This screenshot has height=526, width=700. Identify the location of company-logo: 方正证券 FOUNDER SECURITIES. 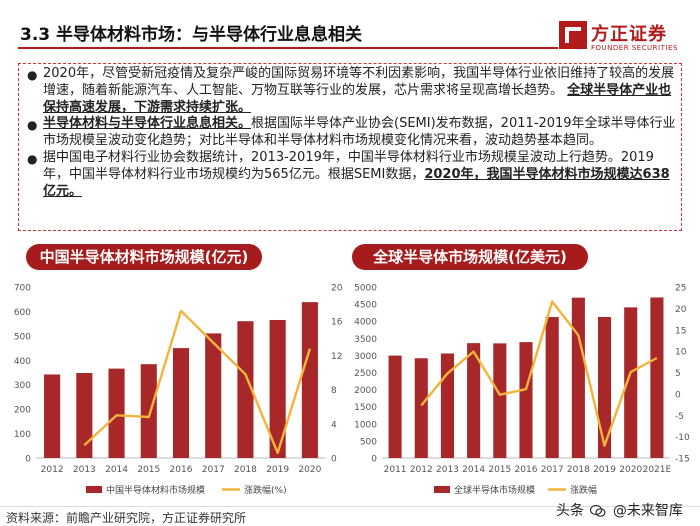
(620, 38).